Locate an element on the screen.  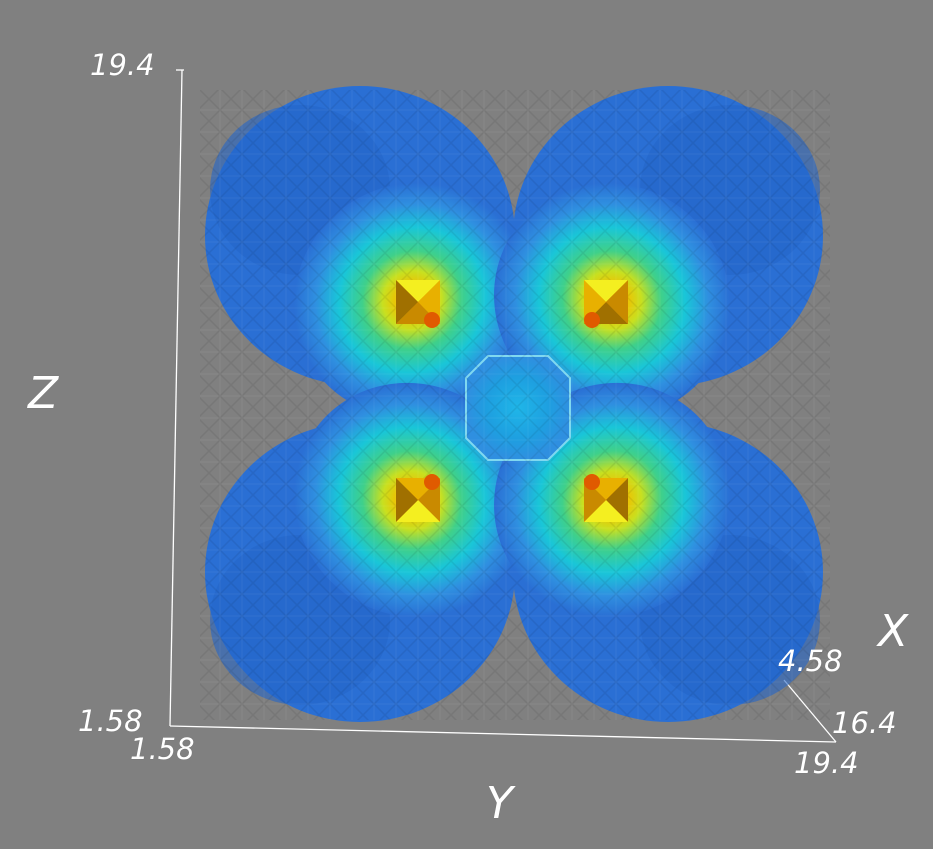
x-axis-max-label: 16.4 is located at coordinates (864, 723).